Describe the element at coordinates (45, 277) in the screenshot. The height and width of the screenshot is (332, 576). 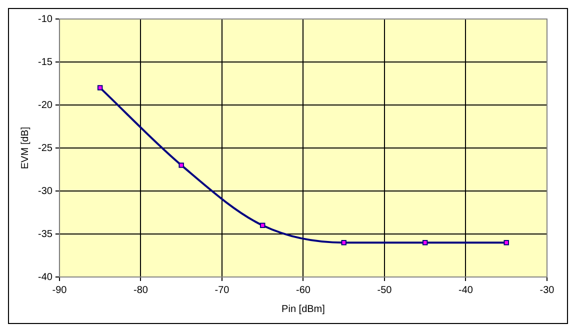
I see `y-tick-label: -40` at that location.